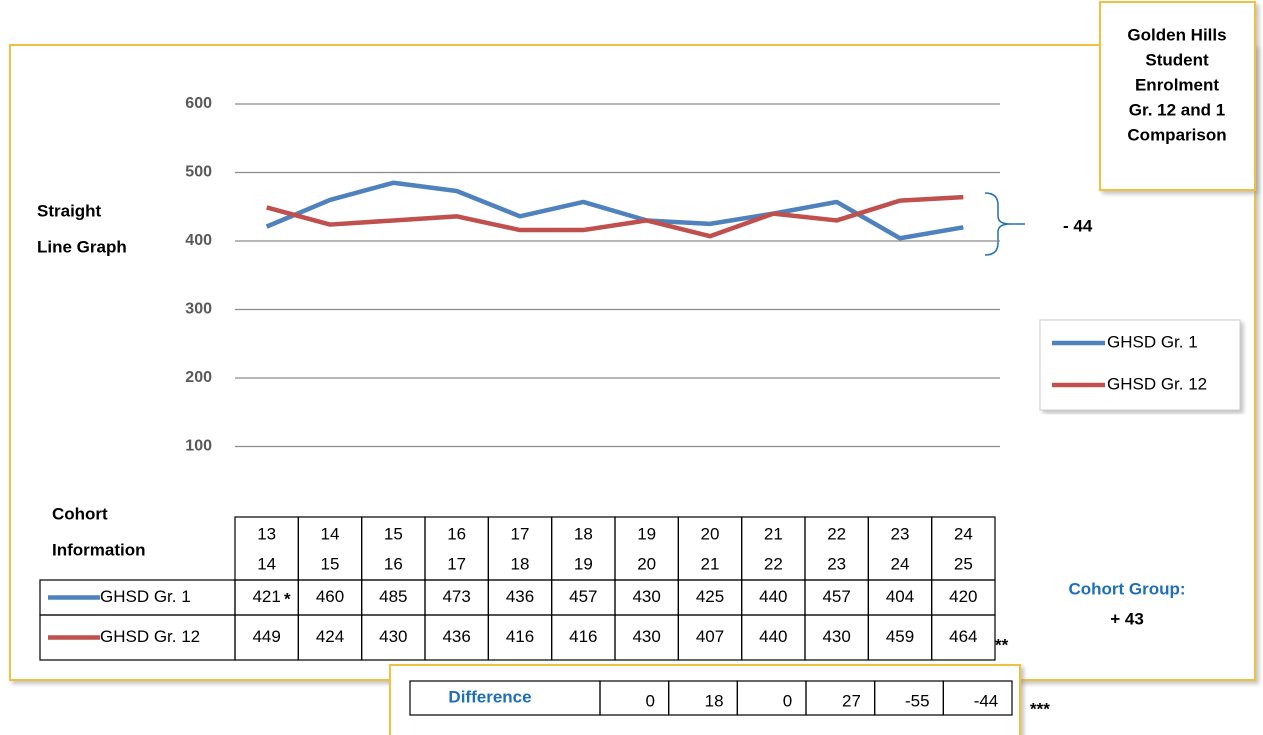 The image size is (1263, 735). Describe the element at coordinates (80, 513) in the screenshot. I see `table-title: Cohort` at that location.